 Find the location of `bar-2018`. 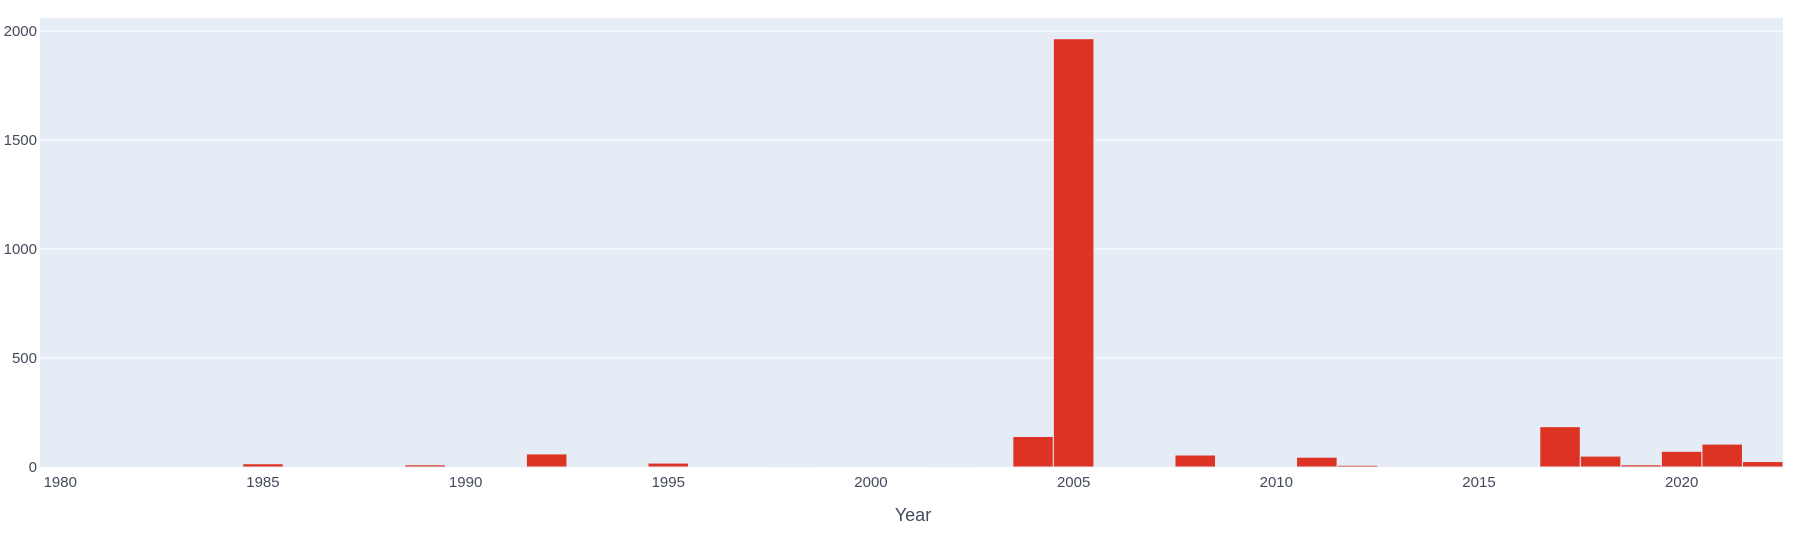

bar-2018 is located at coordinates (1600, 461).